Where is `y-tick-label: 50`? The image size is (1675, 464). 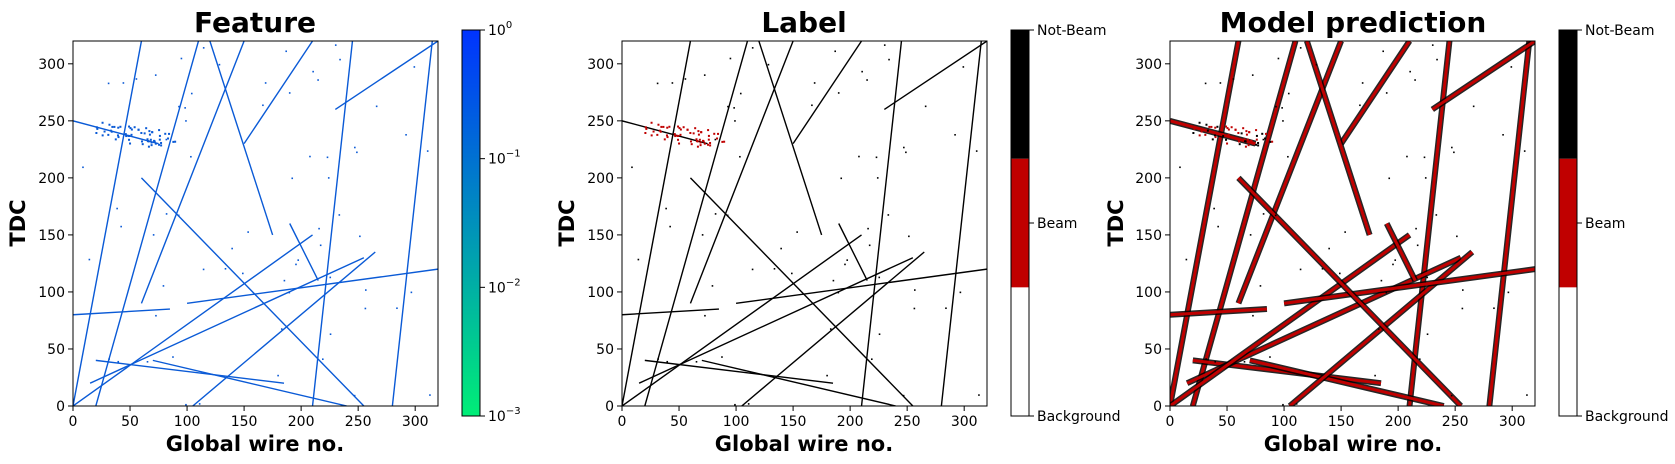 y-tick-label: 50 is located at coordinates (605, 350).